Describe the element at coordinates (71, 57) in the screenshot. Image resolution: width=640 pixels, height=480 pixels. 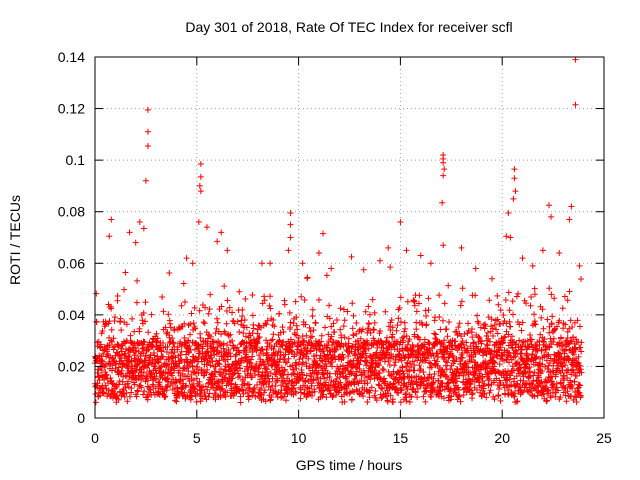
I see `y-tick-label: 0.14` at that location.